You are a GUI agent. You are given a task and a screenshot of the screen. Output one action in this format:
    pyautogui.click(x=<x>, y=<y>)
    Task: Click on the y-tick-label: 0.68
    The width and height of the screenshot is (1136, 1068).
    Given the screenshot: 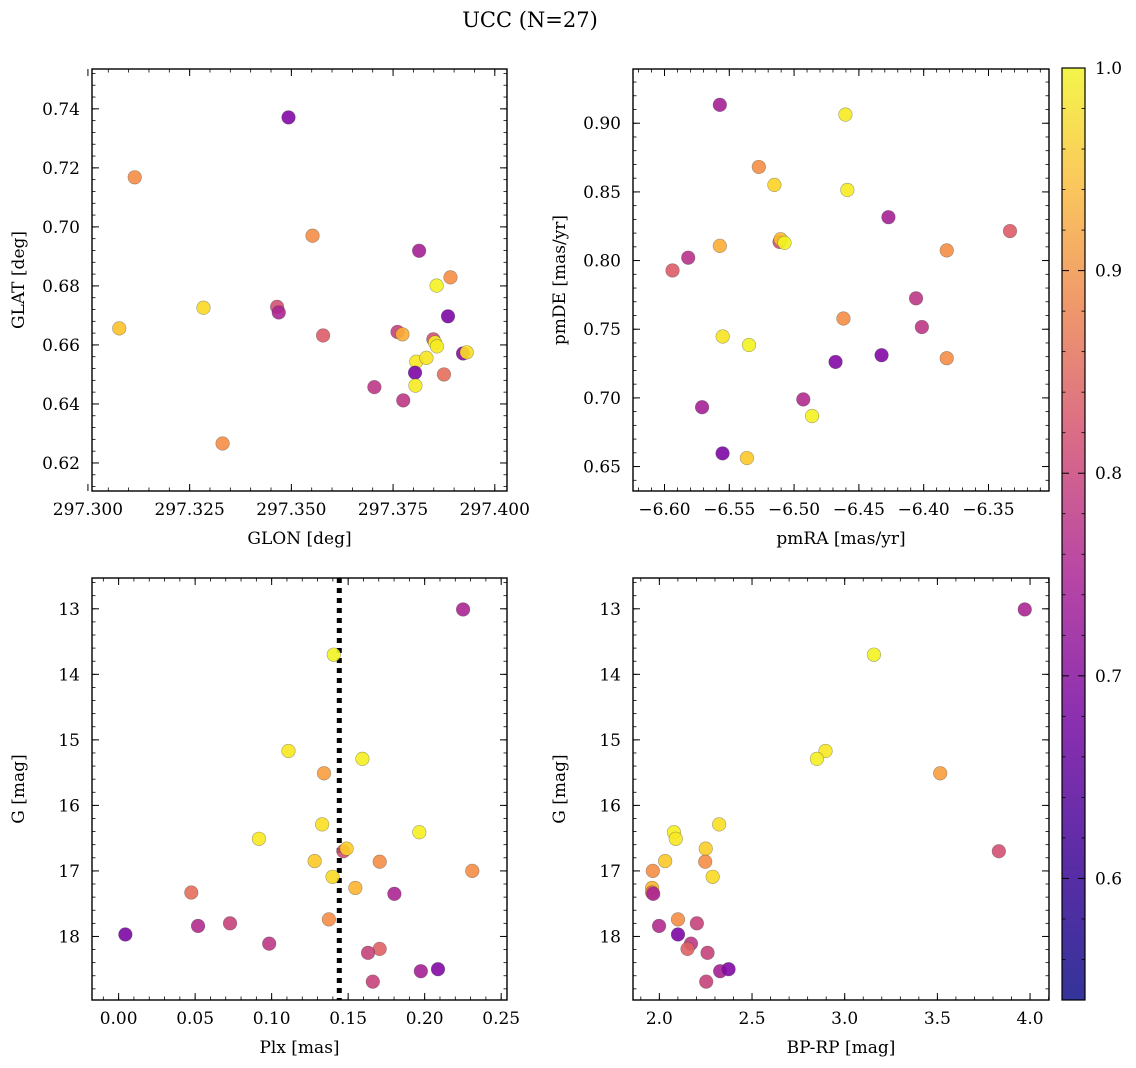 What is the action you would take?
    pyautogui.click(x=61, y=287)
    